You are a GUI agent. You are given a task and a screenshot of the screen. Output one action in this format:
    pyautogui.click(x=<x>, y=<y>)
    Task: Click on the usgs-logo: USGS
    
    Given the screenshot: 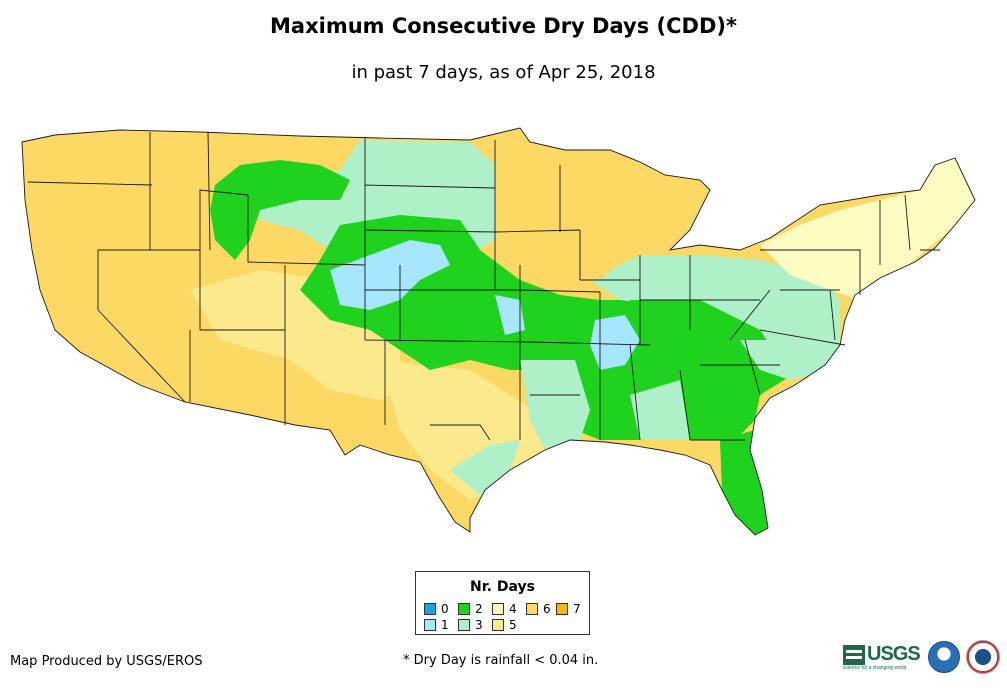 What is the action you would take?
    pyautogui.click(x=882, y=654)
    